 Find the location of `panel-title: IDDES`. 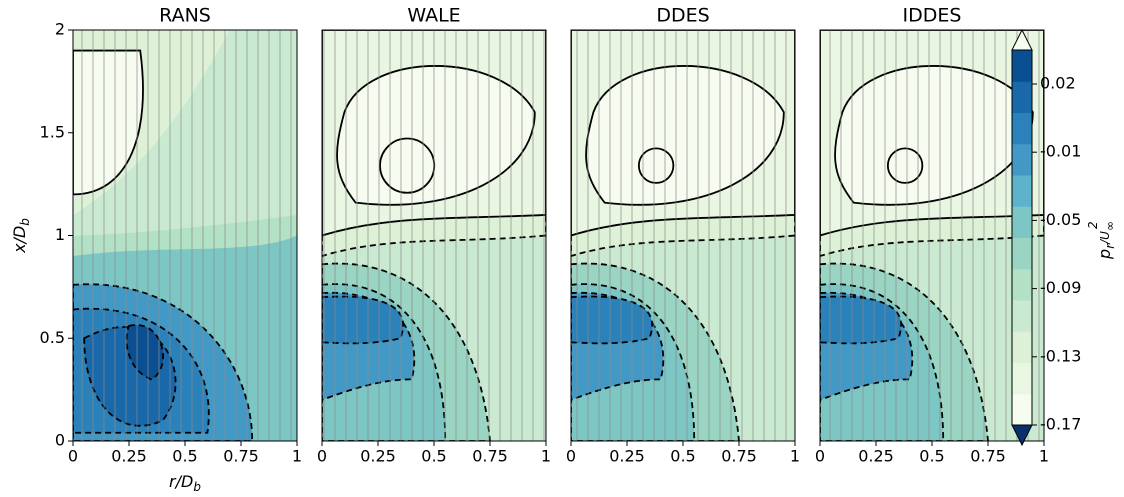

panel-title: IDDES is located at coordinates (932, 16).